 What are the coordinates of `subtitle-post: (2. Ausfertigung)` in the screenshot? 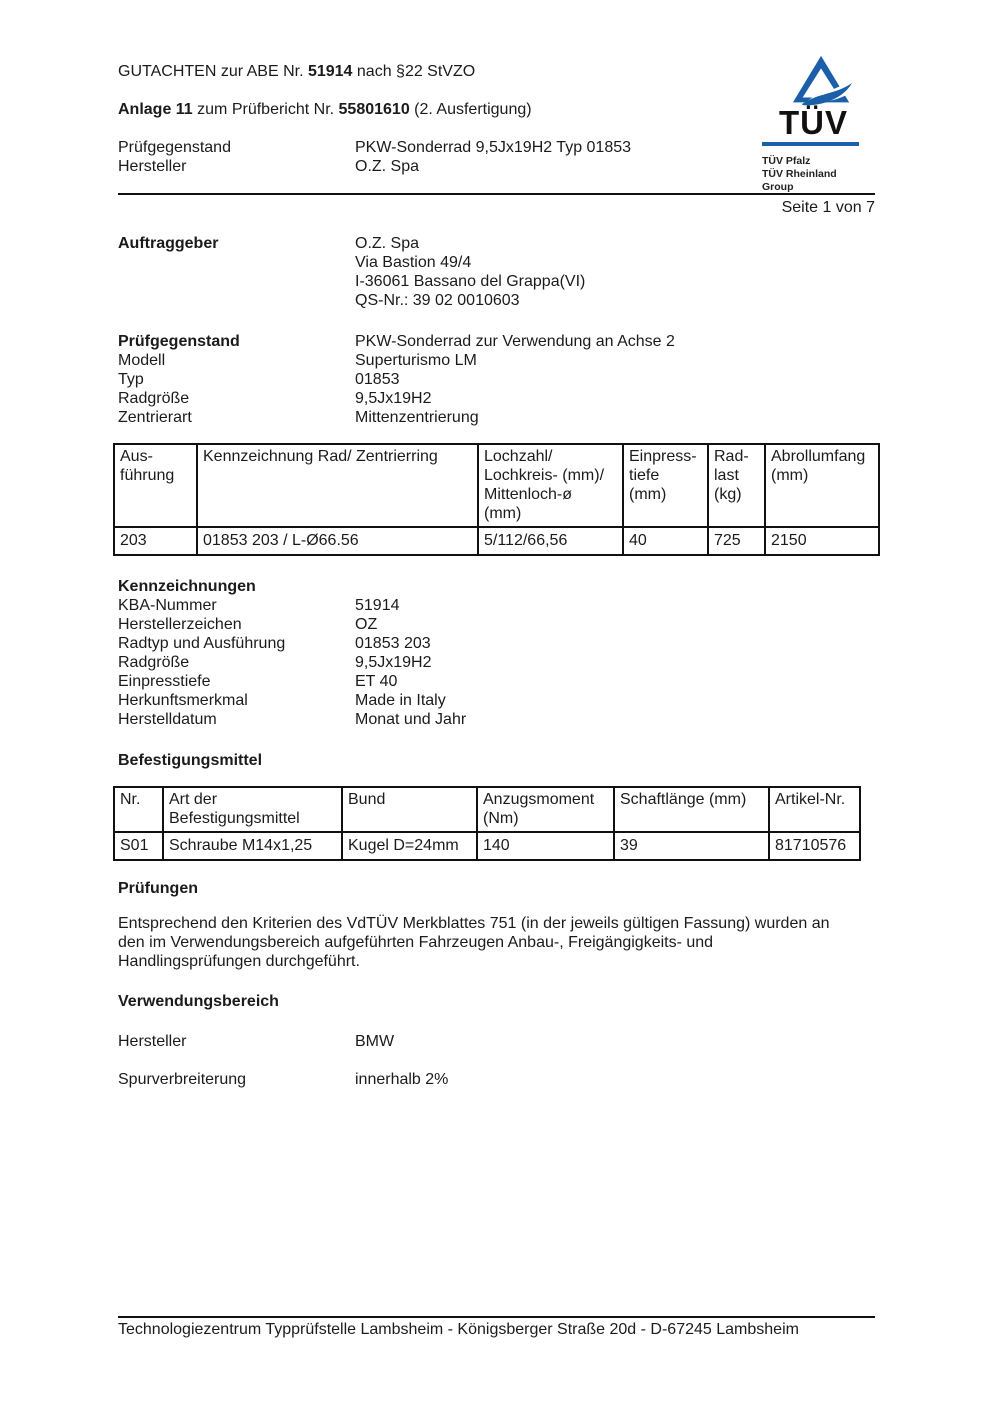 It's located at (470, 109).